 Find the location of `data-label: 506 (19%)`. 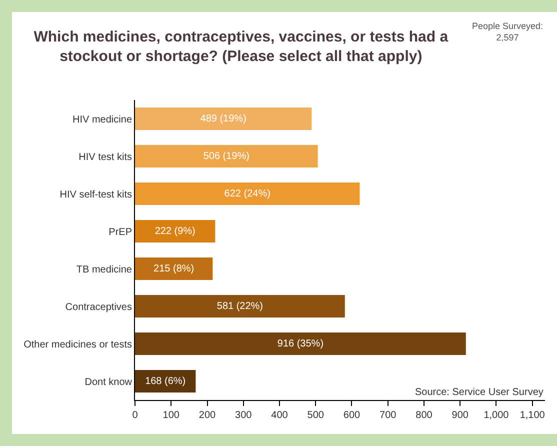

data-label: 506 (19%) is located at coordinates (226, 156).